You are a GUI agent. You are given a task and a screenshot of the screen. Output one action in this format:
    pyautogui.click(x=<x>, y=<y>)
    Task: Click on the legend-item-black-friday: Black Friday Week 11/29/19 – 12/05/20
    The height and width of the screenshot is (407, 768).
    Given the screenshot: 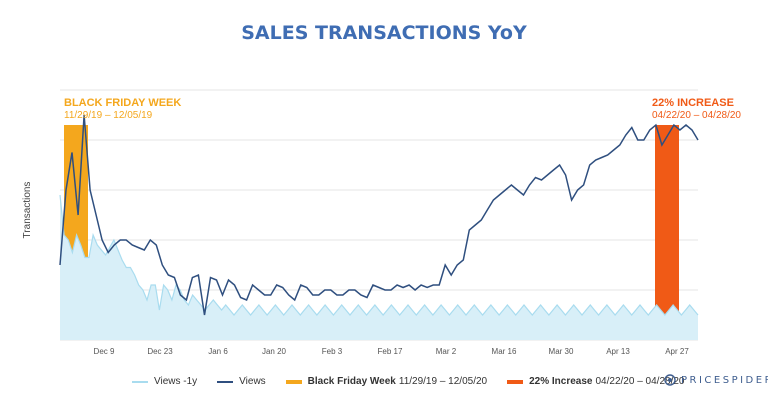 What is the action you would take?
    pyautogui.click(x=386, y=381)
    